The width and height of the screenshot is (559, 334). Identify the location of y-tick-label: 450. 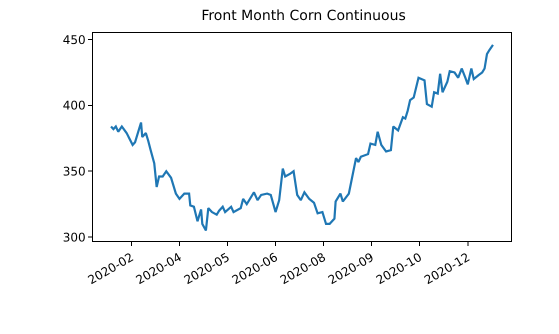
(74, 39).